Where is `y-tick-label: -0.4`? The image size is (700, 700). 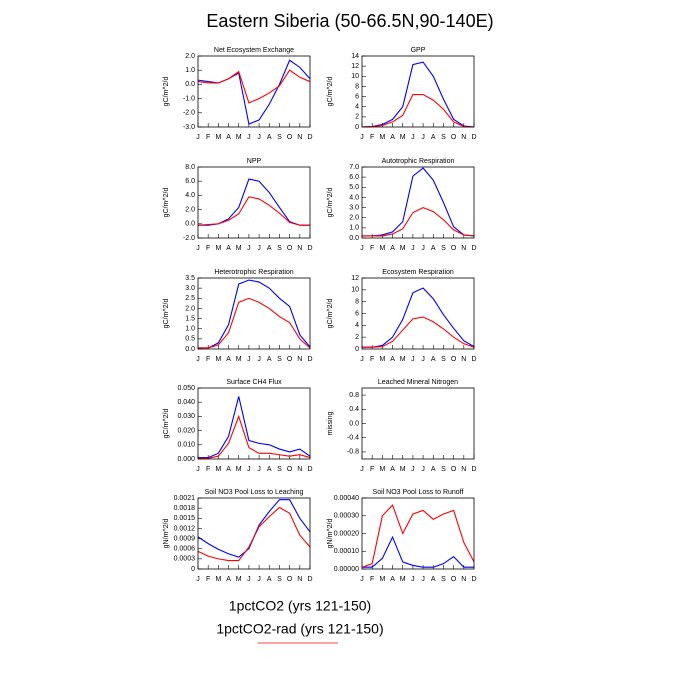 y-tick-label: -0.4 is located at coordinates (353, 438).